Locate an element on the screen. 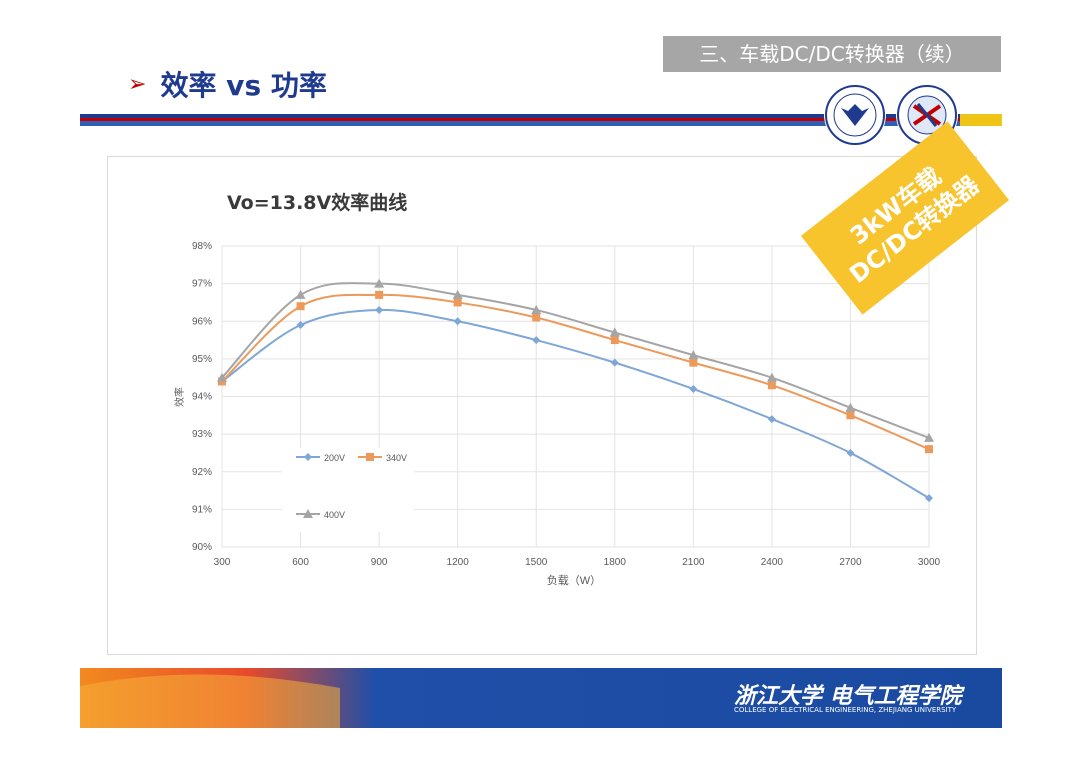  y-axis-label: 效率 is located at coordinates (179, 397).